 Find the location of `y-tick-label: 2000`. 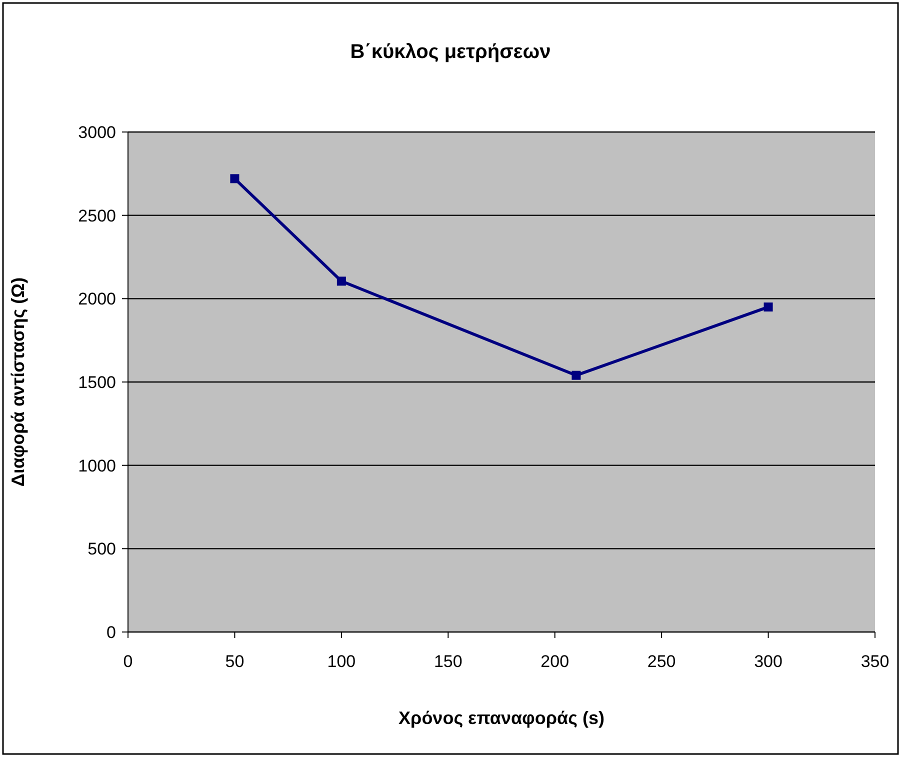

y-tick-label: 2000 is located at coordinates (97, 299).